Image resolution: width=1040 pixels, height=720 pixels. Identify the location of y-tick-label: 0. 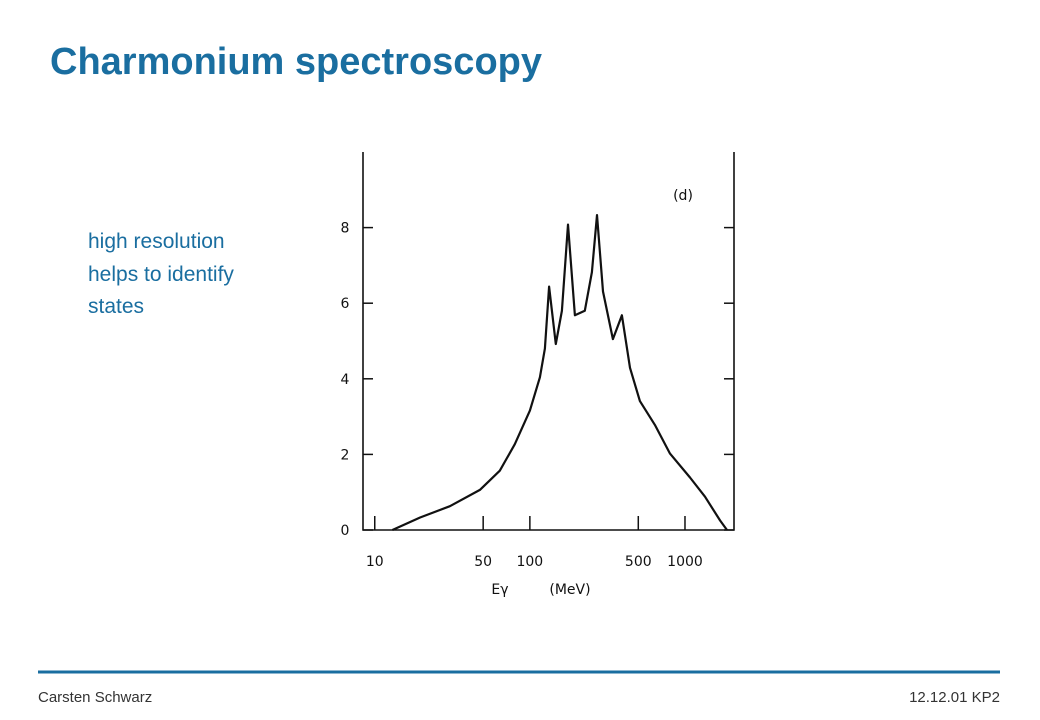
(345, 531).